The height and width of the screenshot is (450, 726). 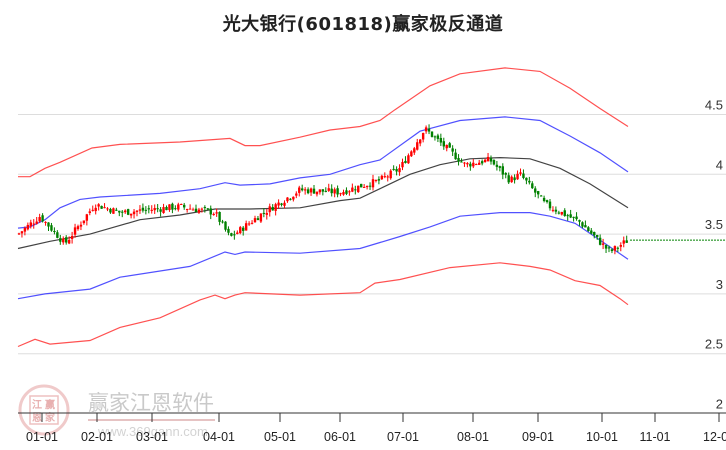 What do you see at coordinates (719, 284) in the screenshot?
I see `y-tick-label: 3` at bounding box center [719, 284].